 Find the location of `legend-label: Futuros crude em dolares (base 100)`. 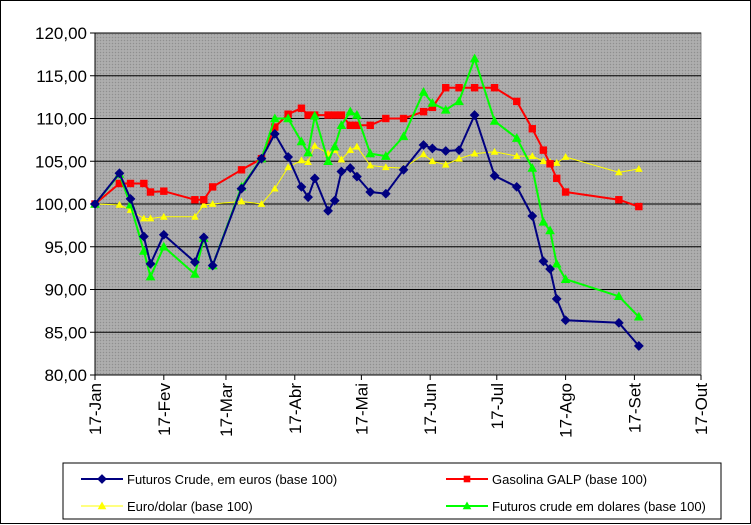

legend-label: Futuros crude em dolares (base 100) is located at coordinates (599, 506).